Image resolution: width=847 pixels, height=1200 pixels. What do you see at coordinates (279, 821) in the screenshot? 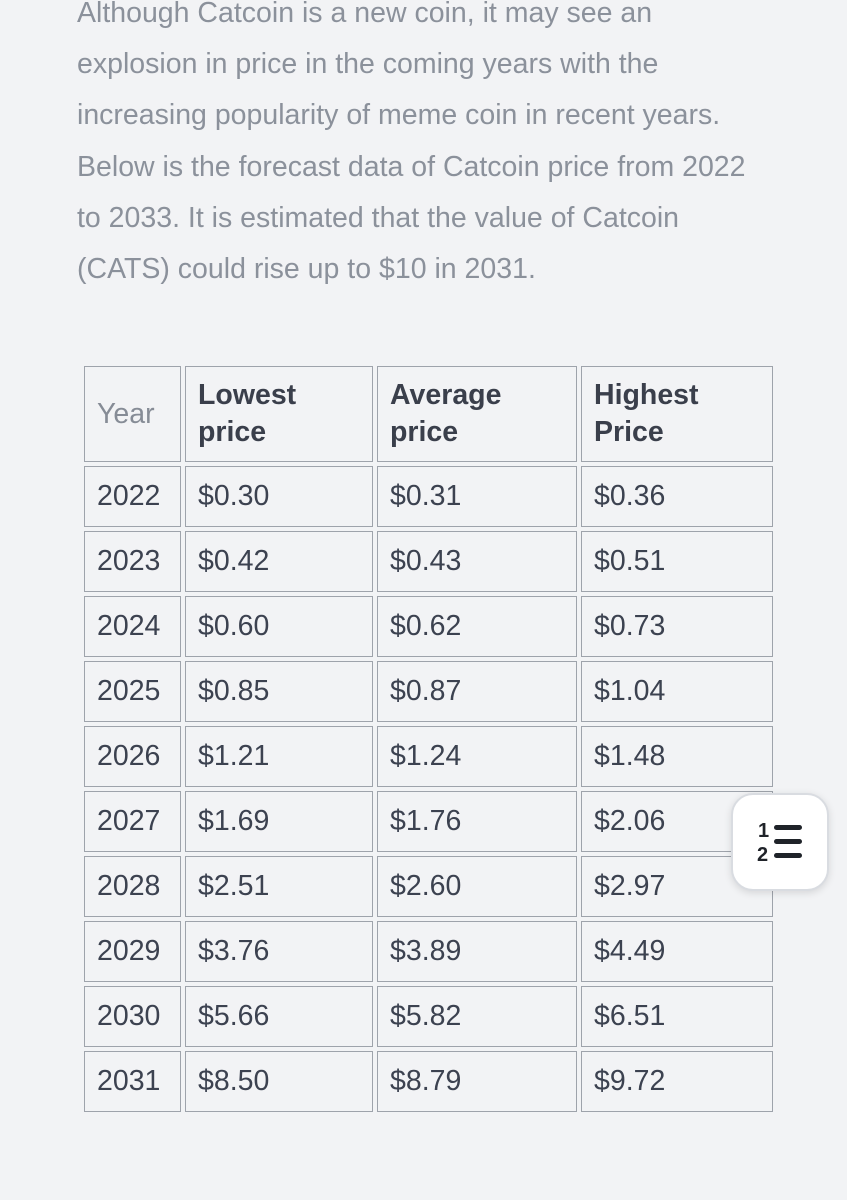
I see `cell-lowest: $1.69` at bounding box center [279, 821].